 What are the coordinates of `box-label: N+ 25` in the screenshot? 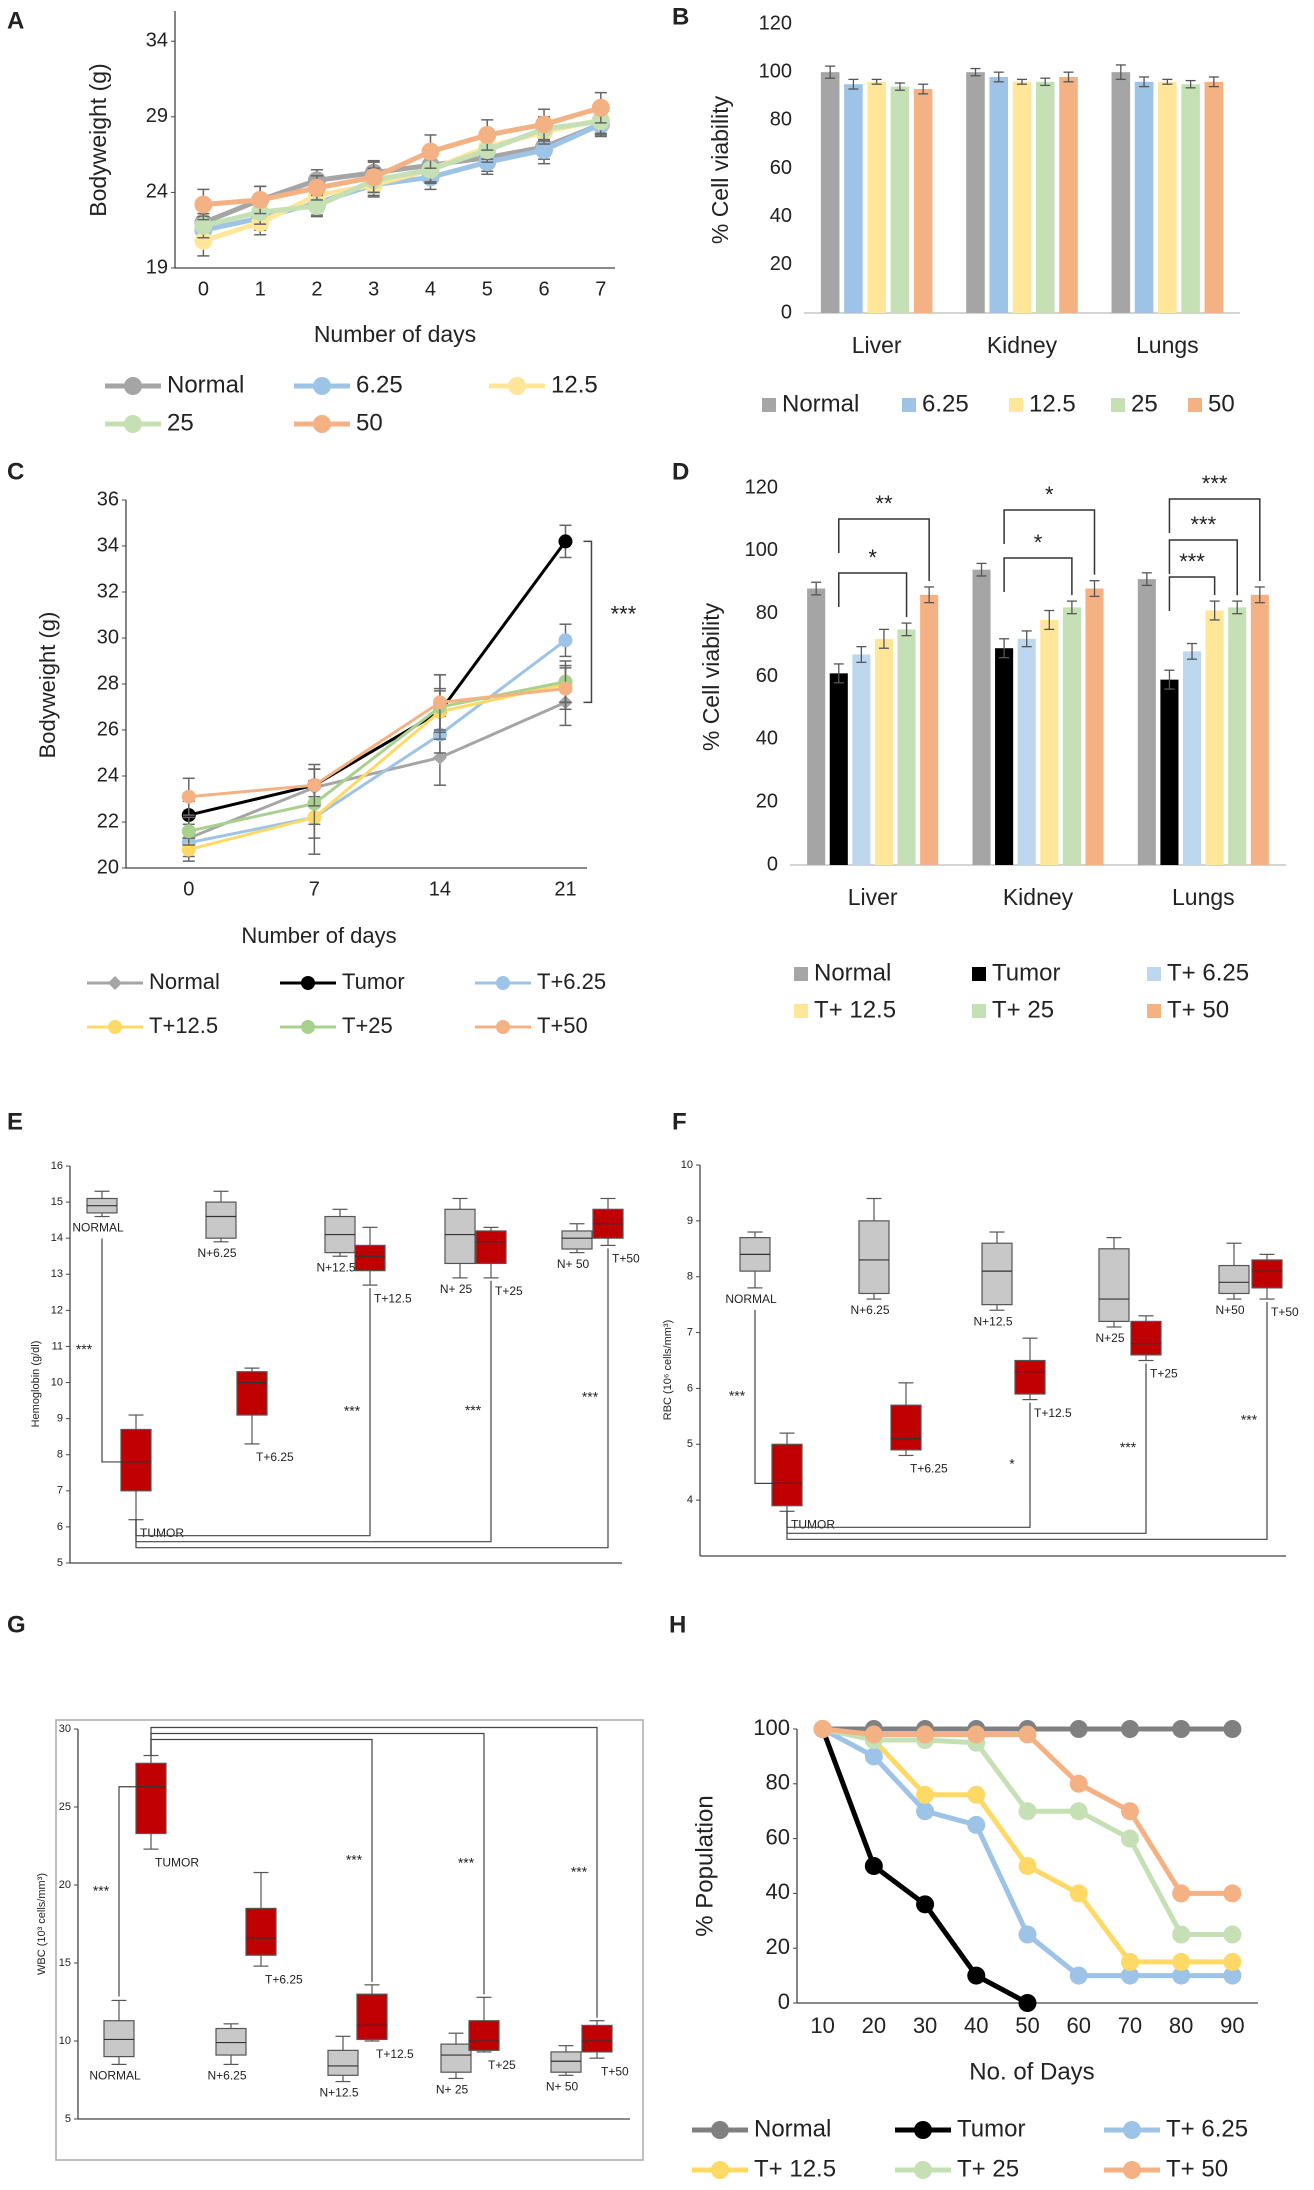 It's located at (452, 2090).